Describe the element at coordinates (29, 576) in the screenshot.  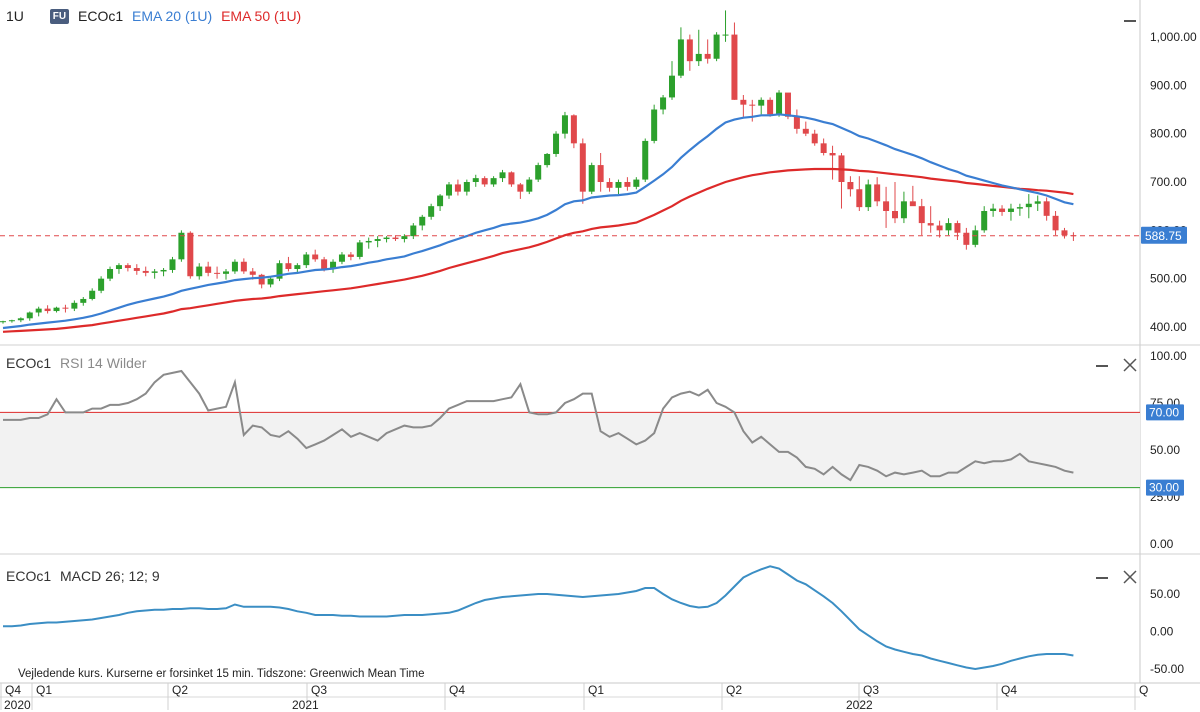
I see `macd-symbol-label: ECOc1` at that location.